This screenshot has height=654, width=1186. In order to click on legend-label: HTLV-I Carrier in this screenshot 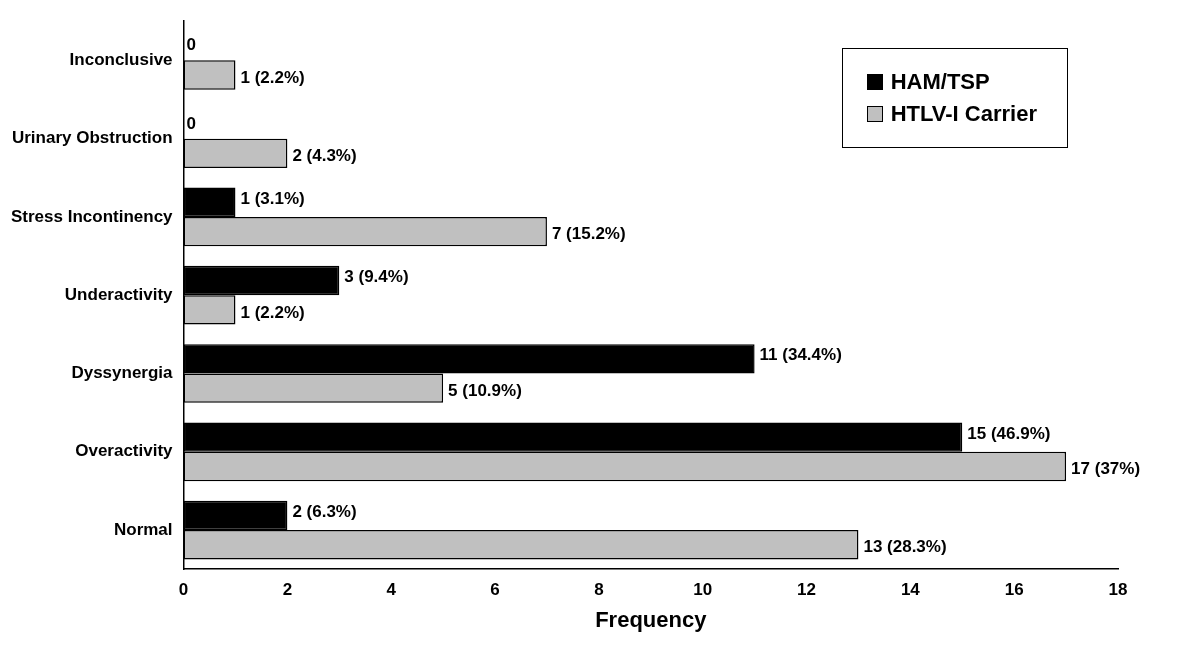, I will do `click(963, 114)`.